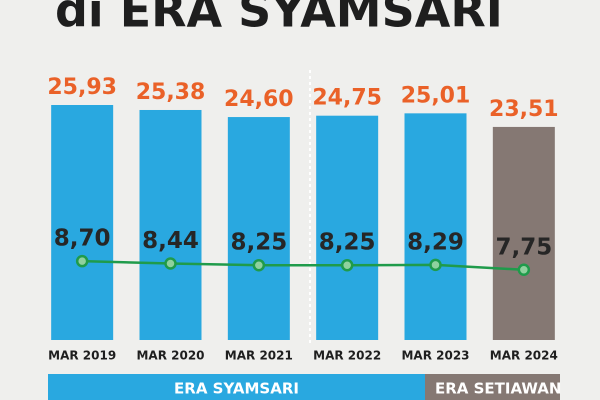 The height and width of the screenshot is (400, 600). What do you see at coordinates (259, 356) in the screenshot?
I see `x-tick-label: MAR 2021` at bounding box center [259, 356].